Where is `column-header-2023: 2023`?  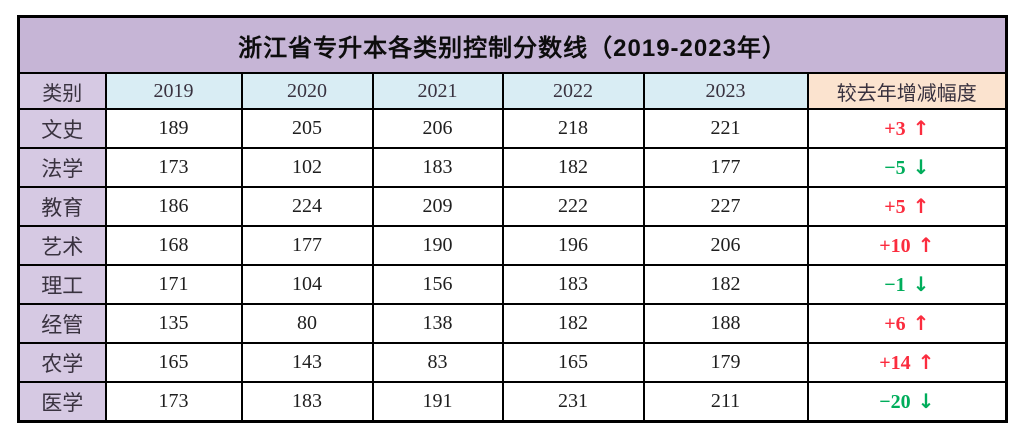
column-header-2023: 2023 is located at coordinates (725, 91).